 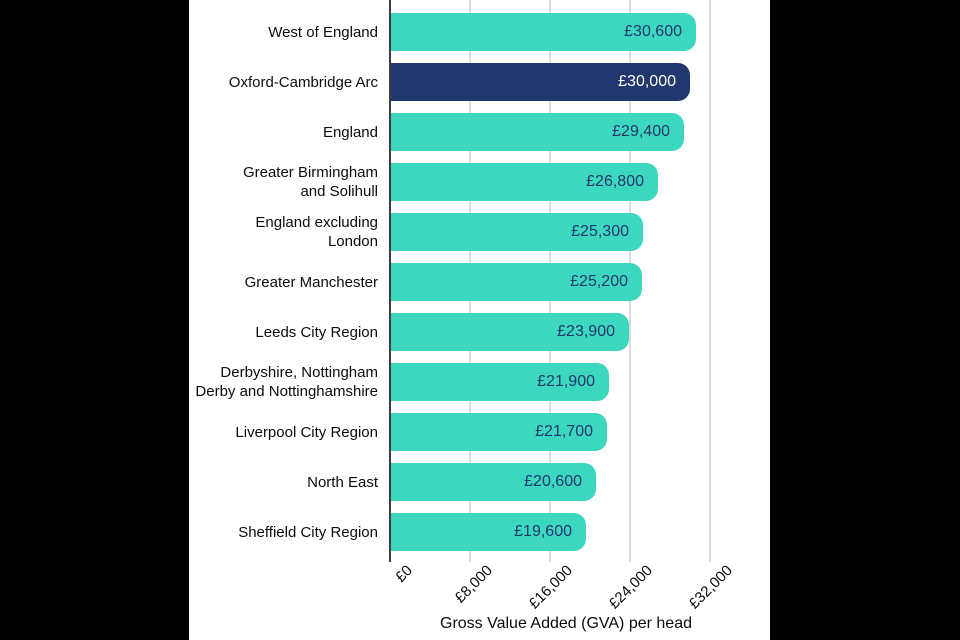 What do you see at coordinates (474, 584) in the screenshot?
I see `x-tick-label: £8,000` at bounding box center [474, 584].